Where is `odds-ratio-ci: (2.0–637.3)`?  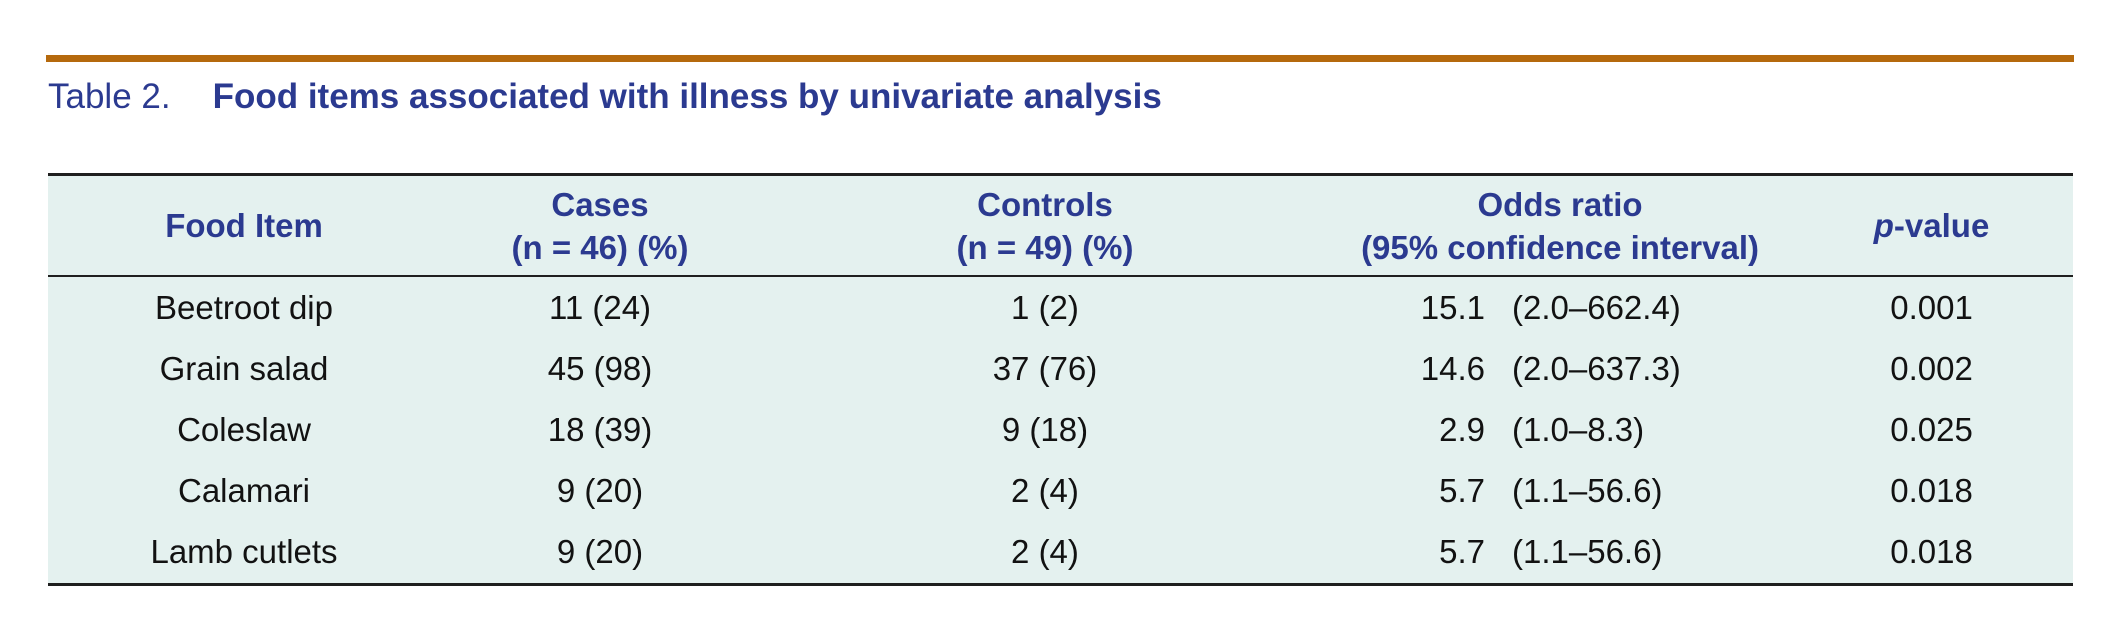 odds-ratio-ci: (2.0–637.3) is located at coordinates (1596, 368).